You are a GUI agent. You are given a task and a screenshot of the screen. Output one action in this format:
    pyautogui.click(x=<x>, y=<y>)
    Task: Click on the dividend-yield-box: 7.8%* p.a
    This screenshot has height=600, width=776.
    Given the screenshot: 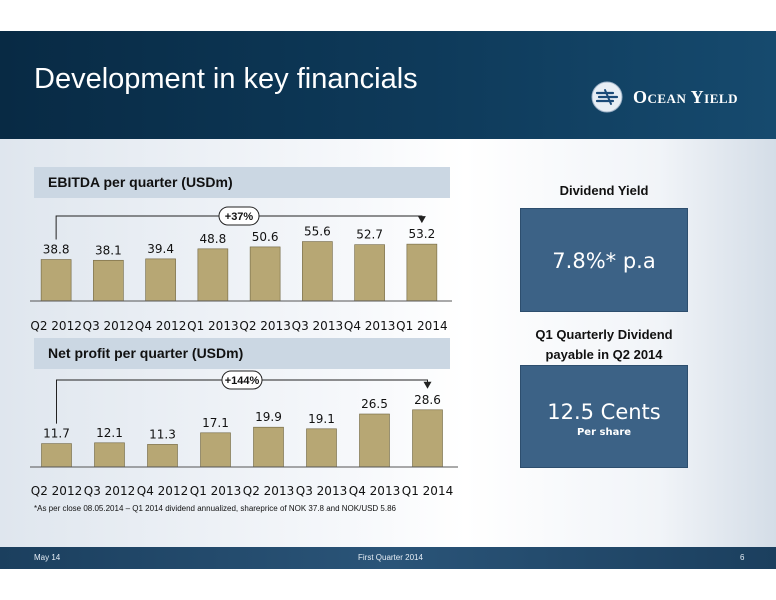 What is the action you would take?
    pyautogui.click(x=604, y=260)
    